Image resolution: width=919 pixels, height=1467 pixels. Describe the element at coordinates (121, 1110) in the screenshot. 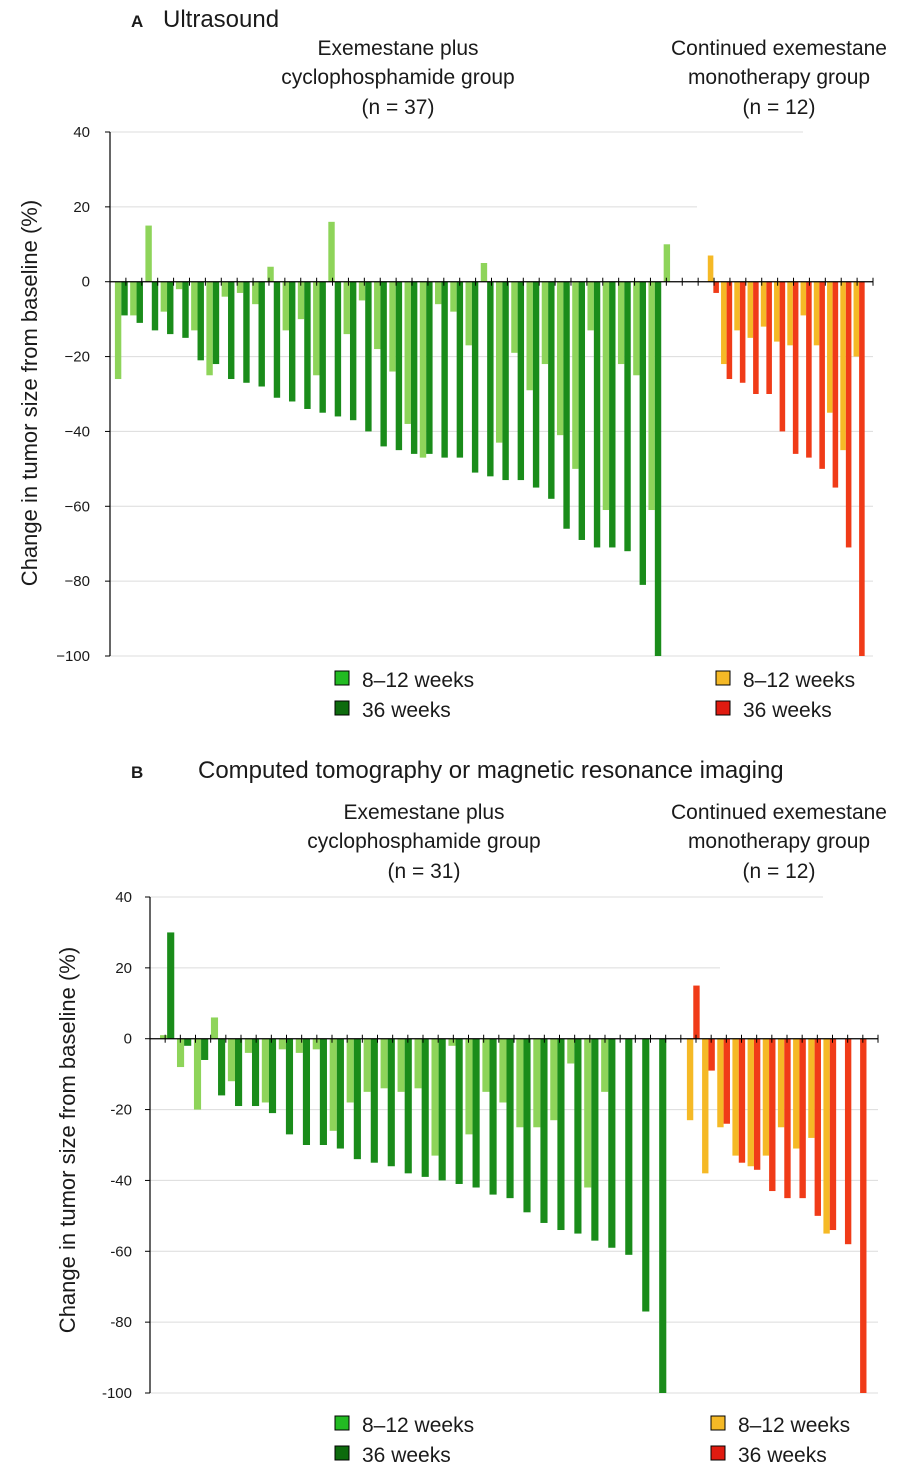

I see `panel-b-y-tick-label: -20` at that location.